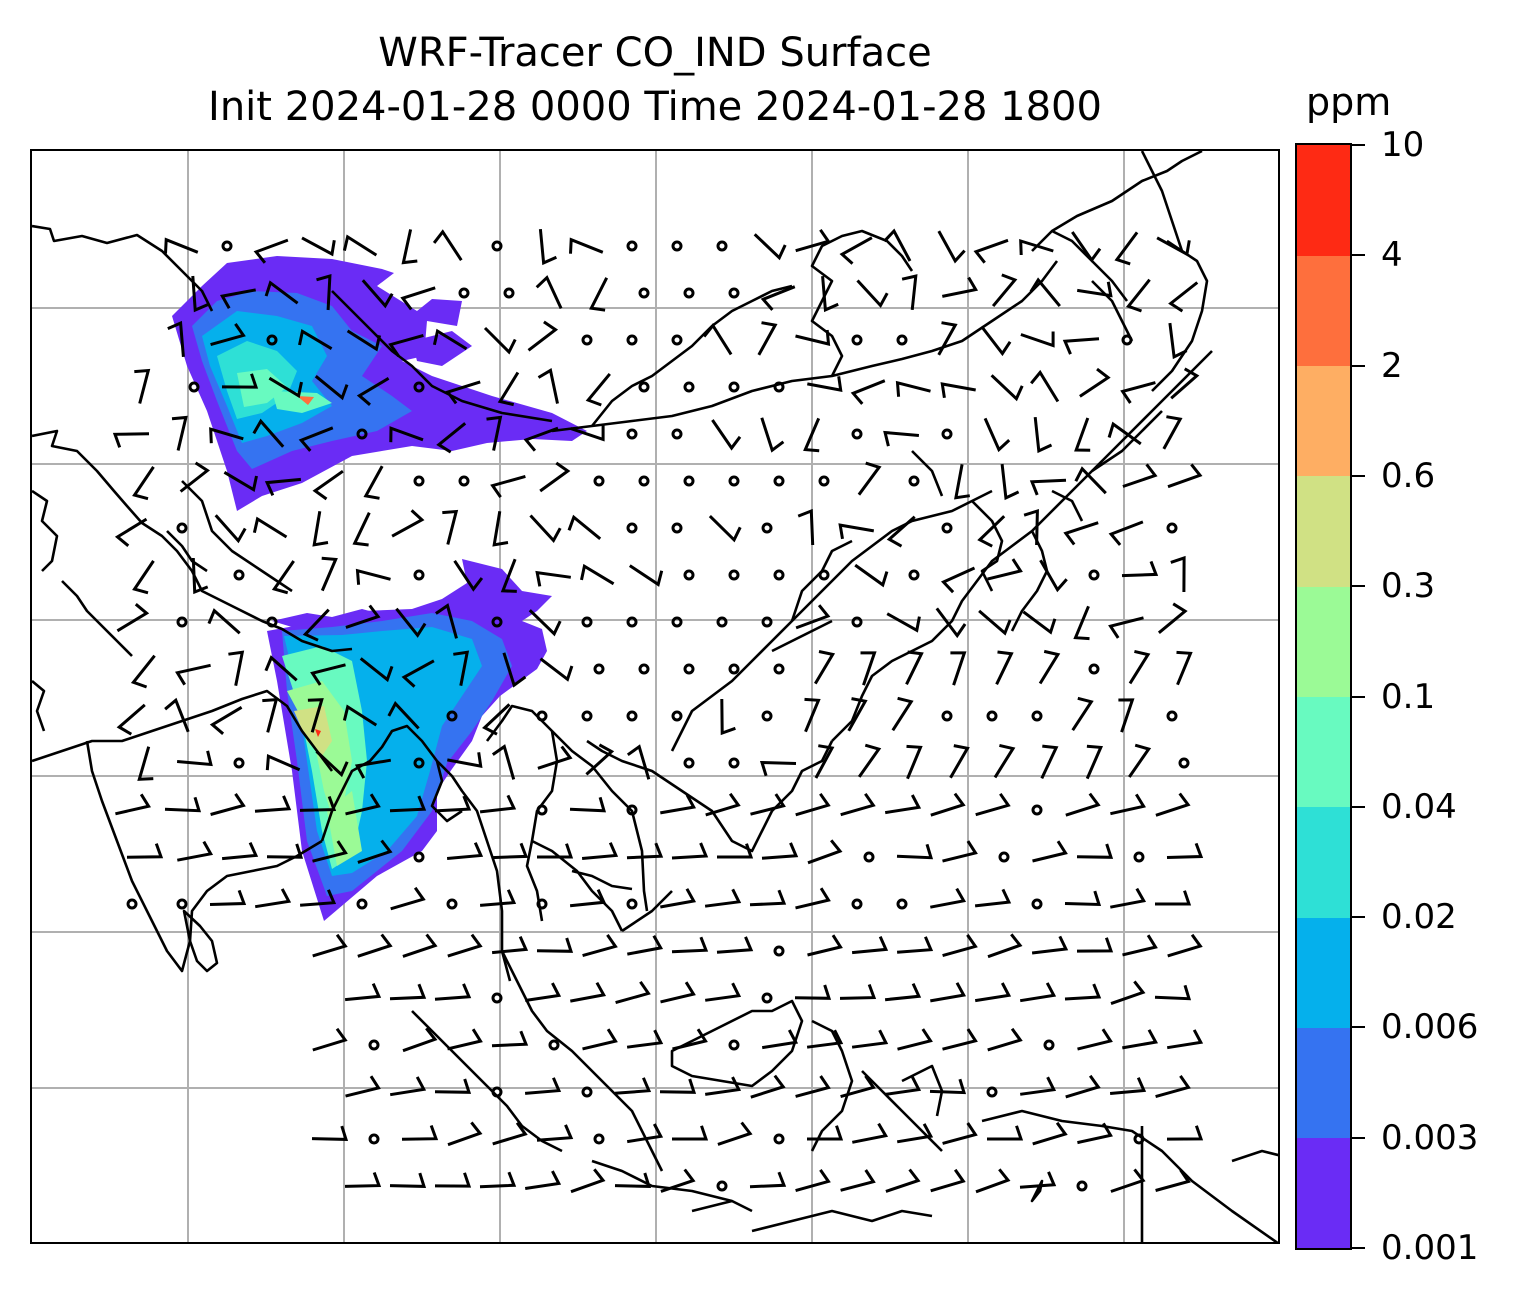 This screenshot has height=1306, width=1528. Describe the element at coordinates (1392, 255) in the screenshot. I see `colorbar-tick-label: 4` at that location.